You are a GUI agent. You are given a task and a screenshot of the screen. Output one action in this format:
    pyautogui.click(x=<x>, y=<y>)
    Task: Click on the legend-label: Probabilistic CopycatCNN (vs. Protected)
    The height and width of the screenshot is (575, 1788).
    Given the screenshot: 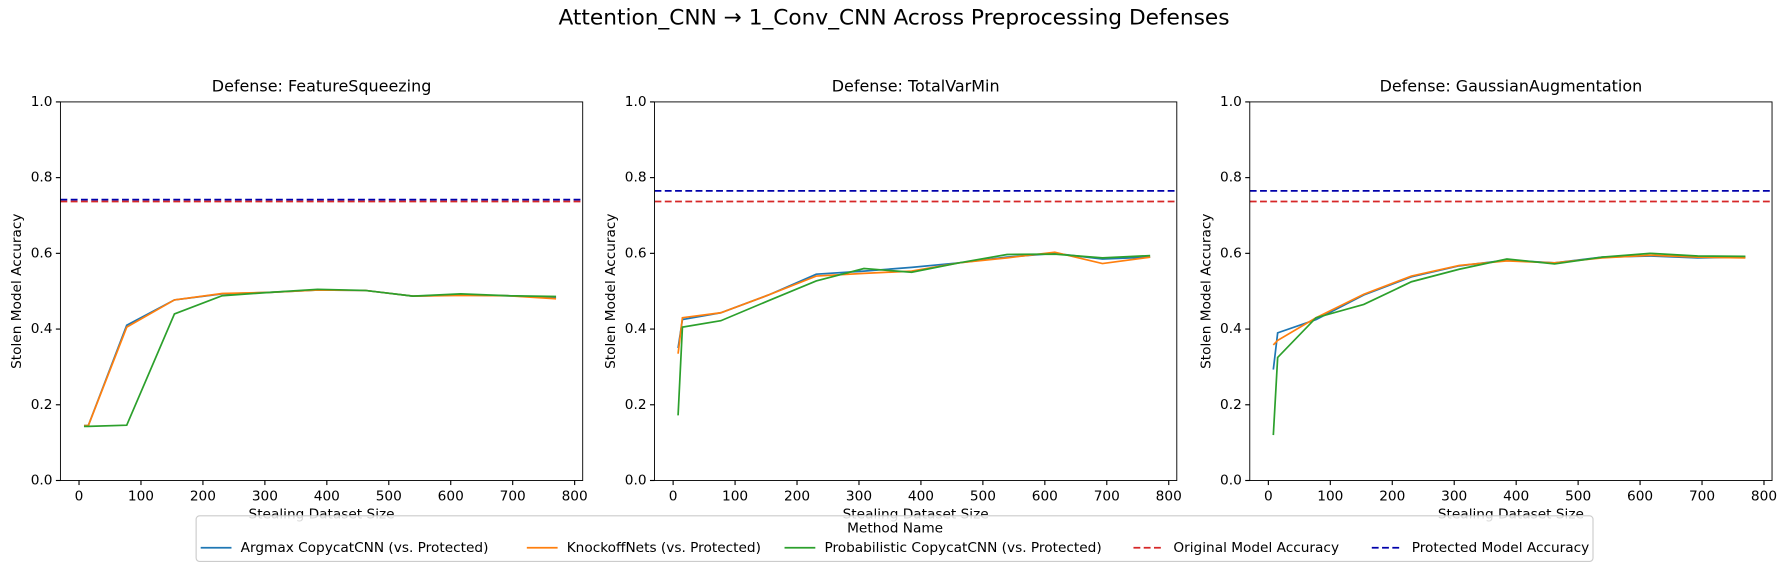 What is the action you would take?
    pyautogui.click(x=962, y=548)
    